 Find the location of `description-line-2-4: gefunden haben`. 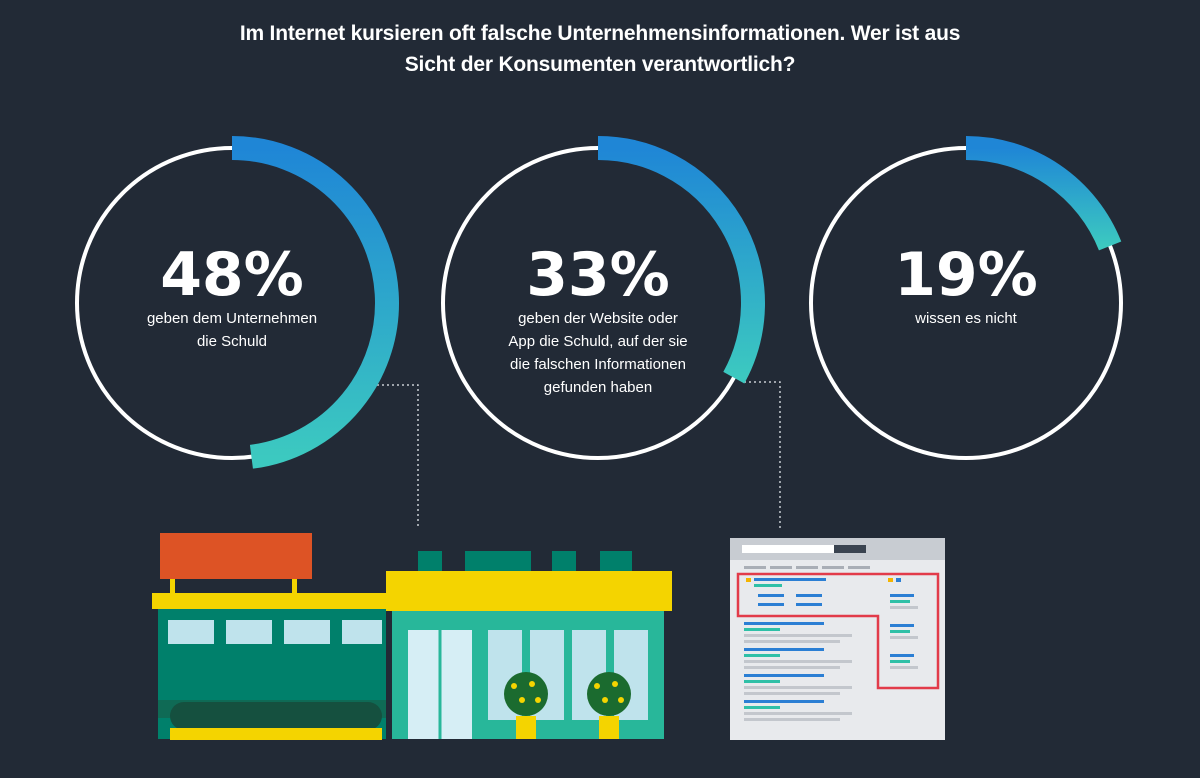

description-line-2-4: gefunden haben is located at coordinates (598, 387).